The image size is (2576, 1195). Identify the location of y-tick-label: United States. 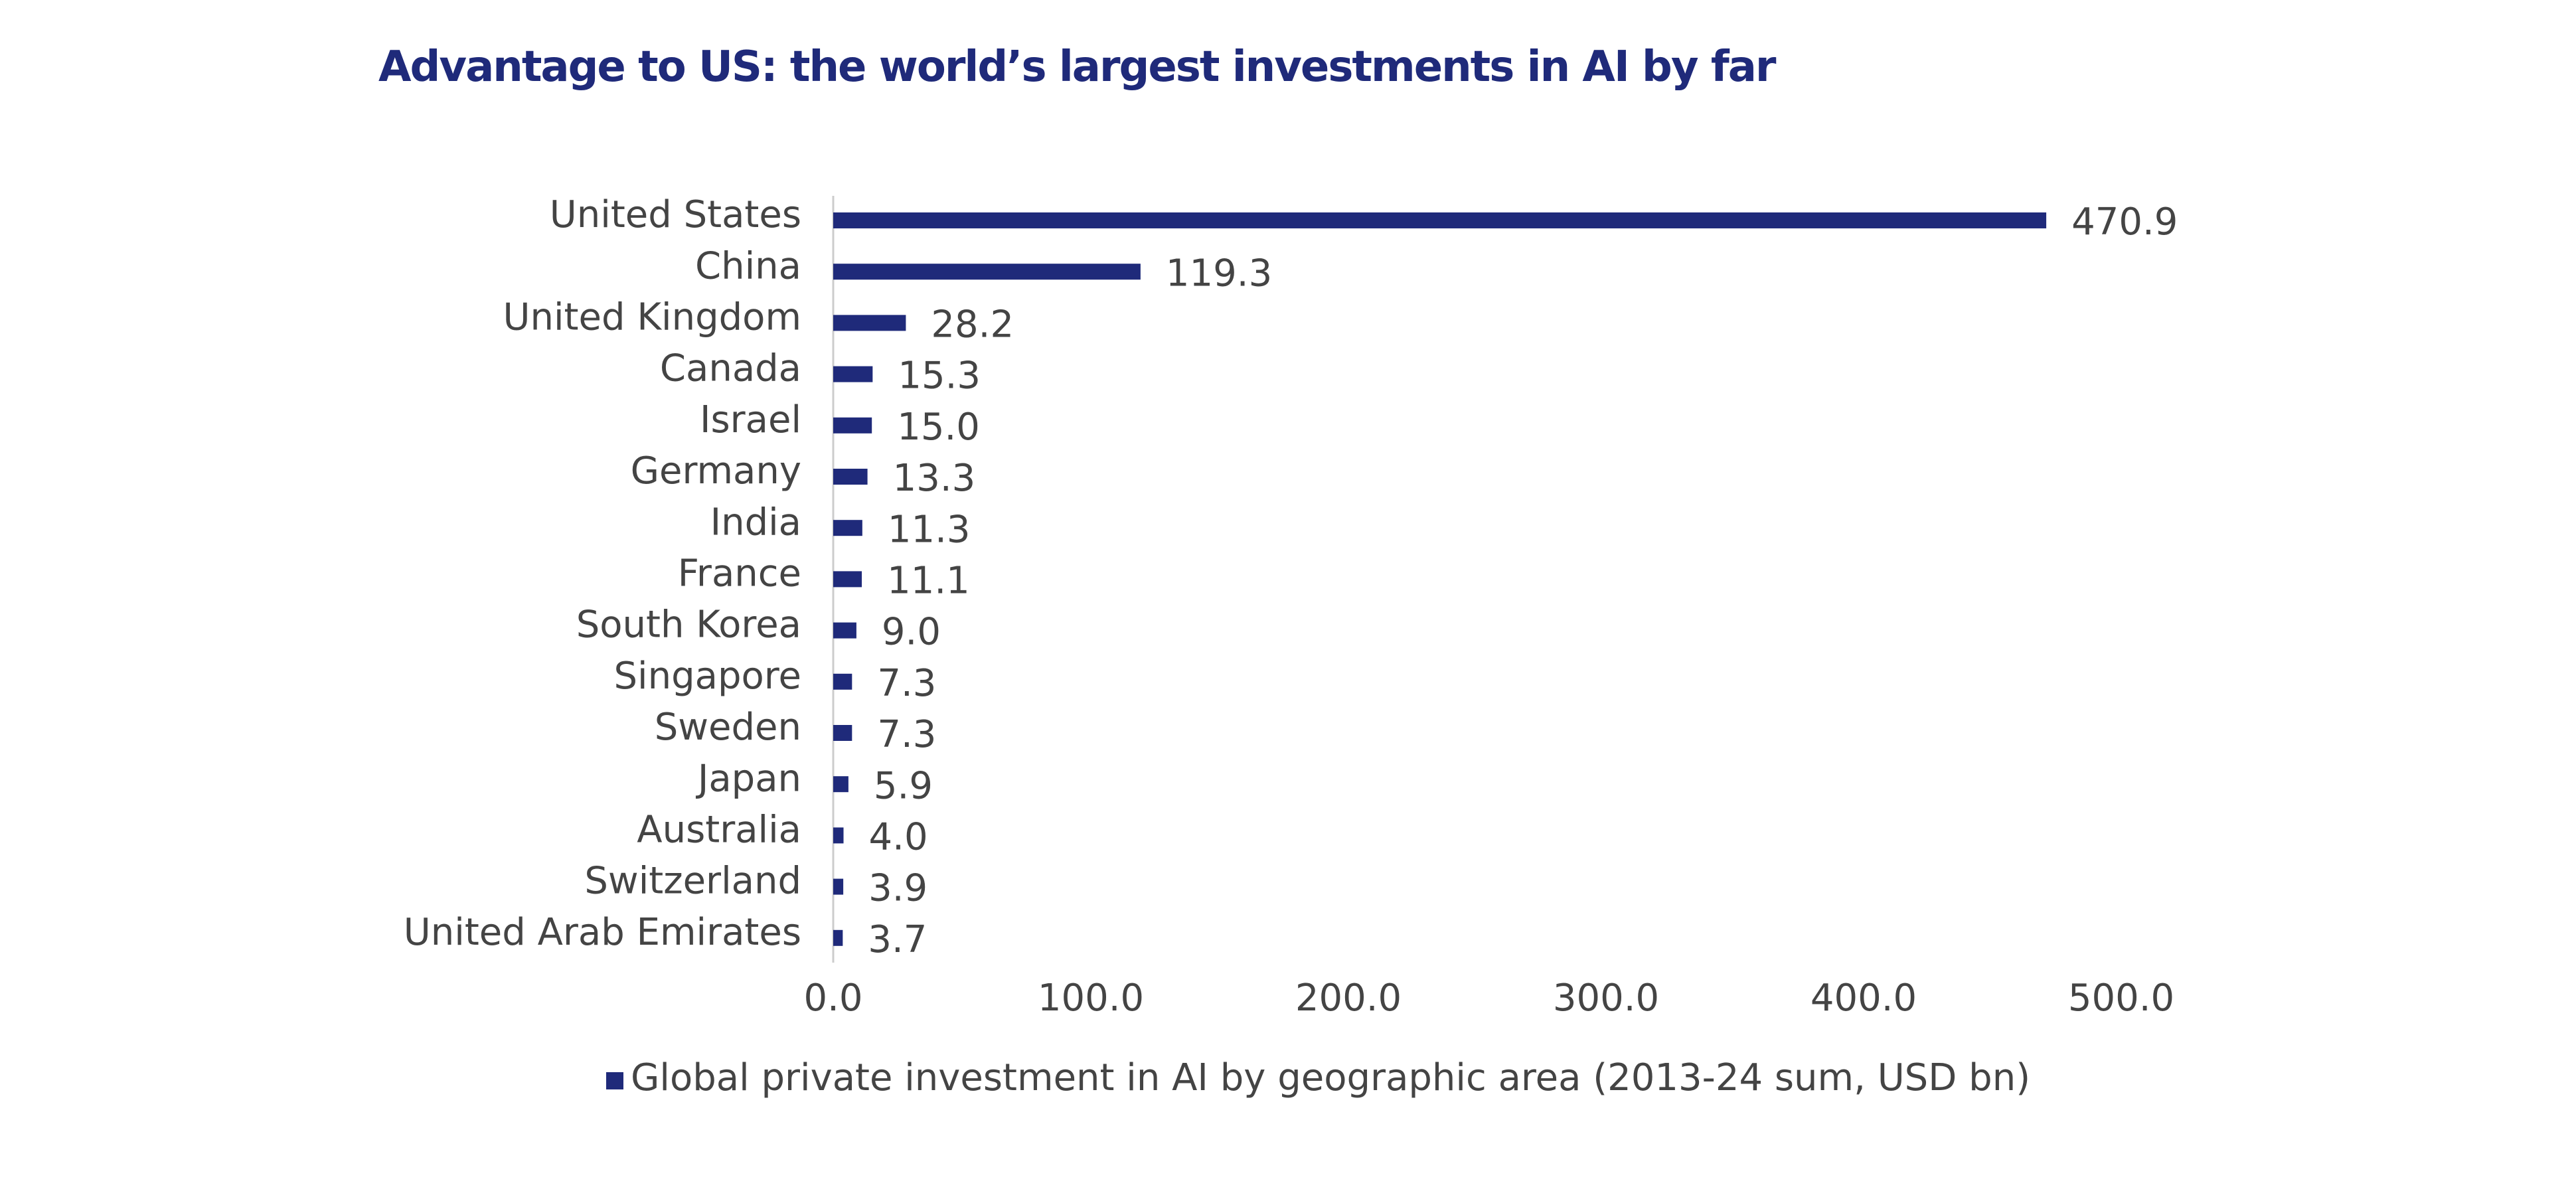
(675, 214).